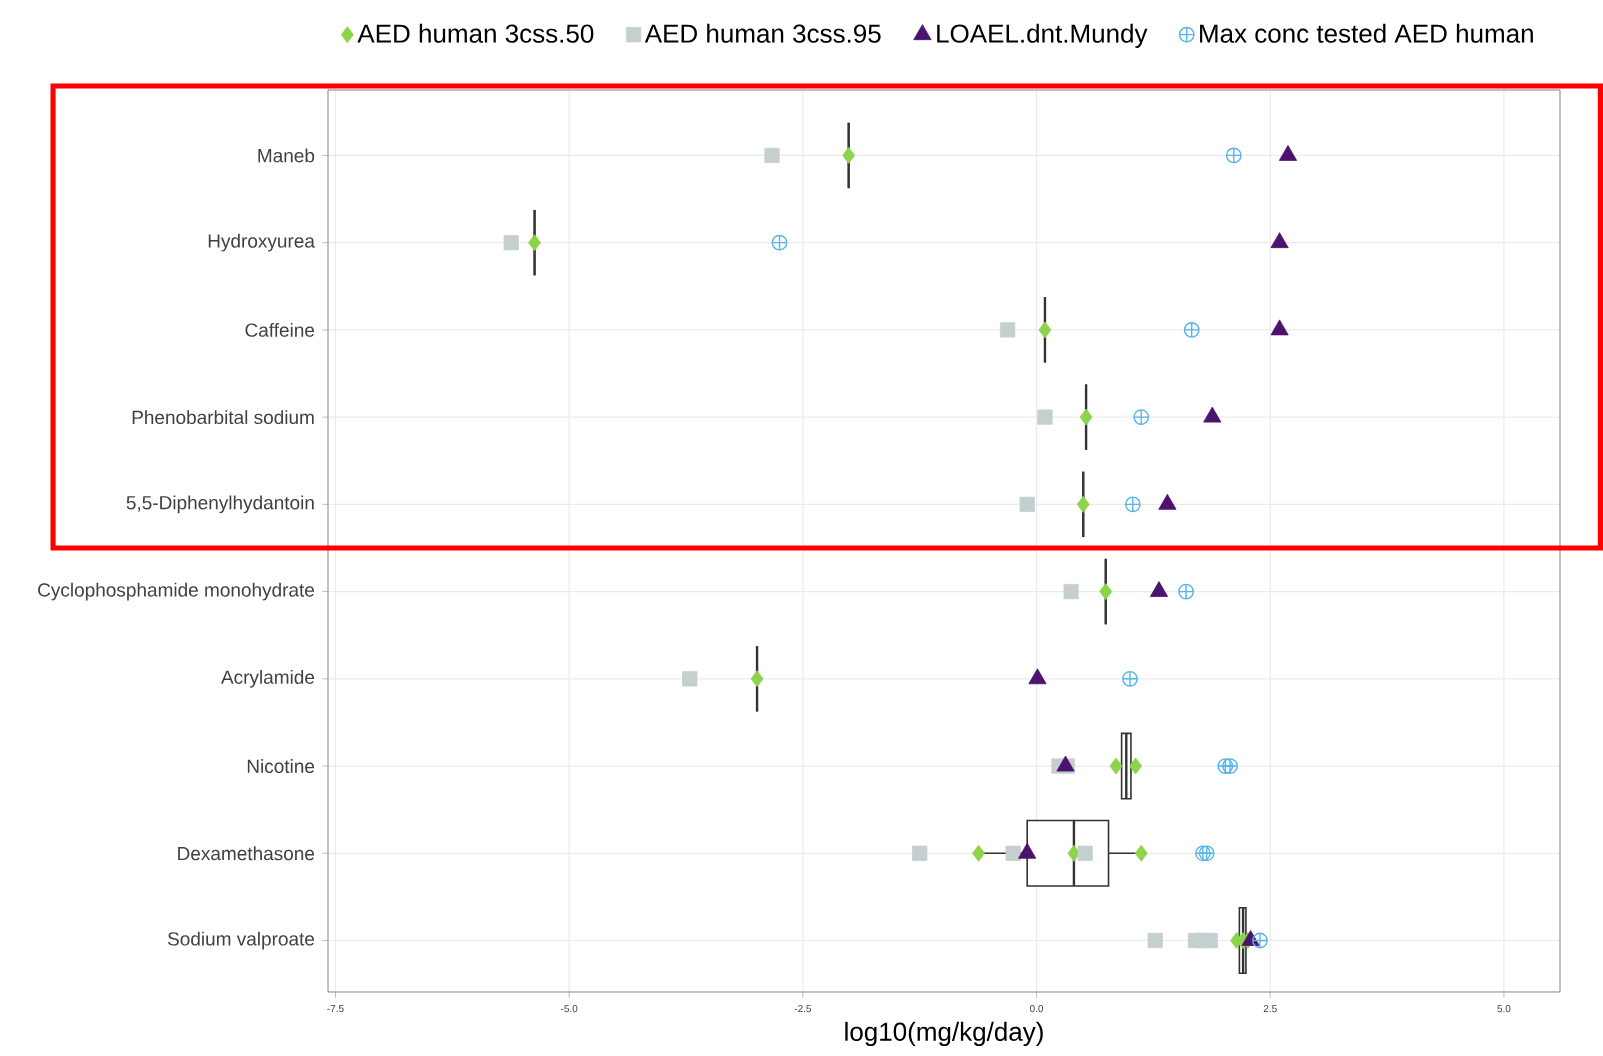 The height and width of the screenshot is (1056, 1603). What do you see at coordinates (223, 417) in the screenshot?
I see `y-tick-label: Phenobarbital sodium` at bounding box center [223, 417].